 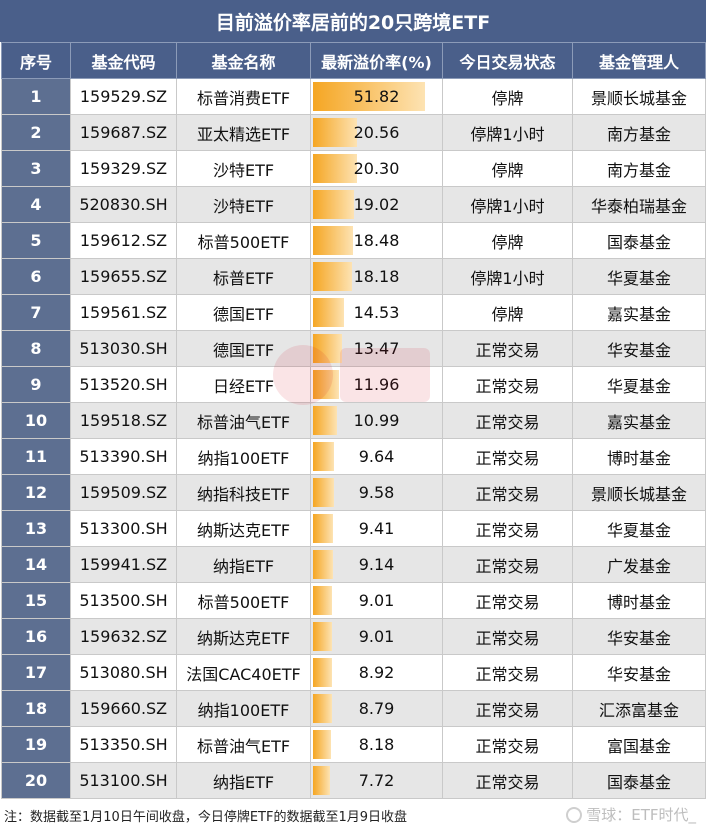 What do you see at coordinates (36, 528) in the screenshot?
I see `rank-cell: 13` at bounding box center [36, 528].